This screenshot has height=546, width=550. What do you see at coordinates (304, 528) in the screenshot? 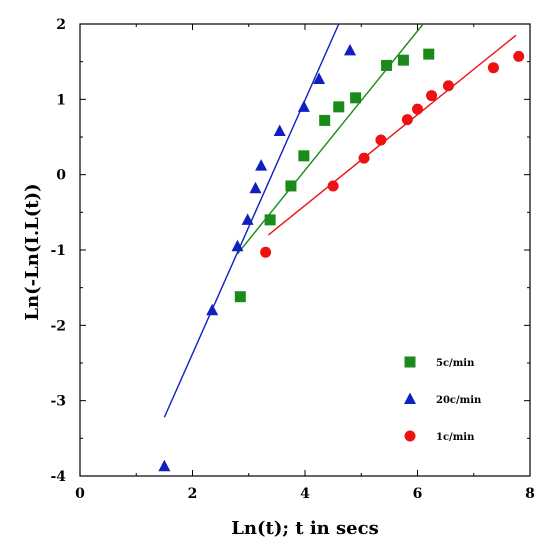
I see `x-axis-title: Ln(t); t in secs` at bounding box center [304, 528].